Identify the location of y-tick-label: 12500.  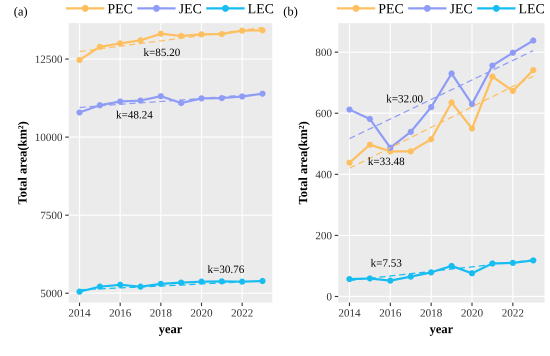
(49, 60).